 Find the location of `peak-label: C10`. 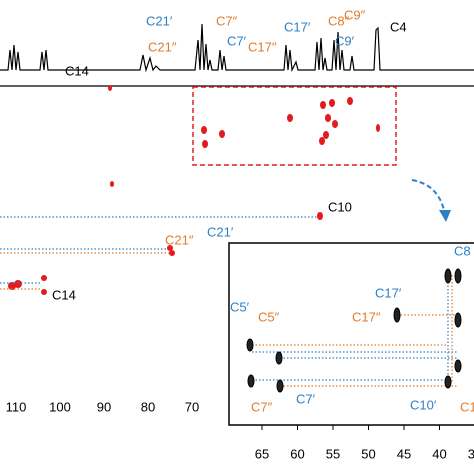

peak-label: C10 is located at coordinates (340, 206).